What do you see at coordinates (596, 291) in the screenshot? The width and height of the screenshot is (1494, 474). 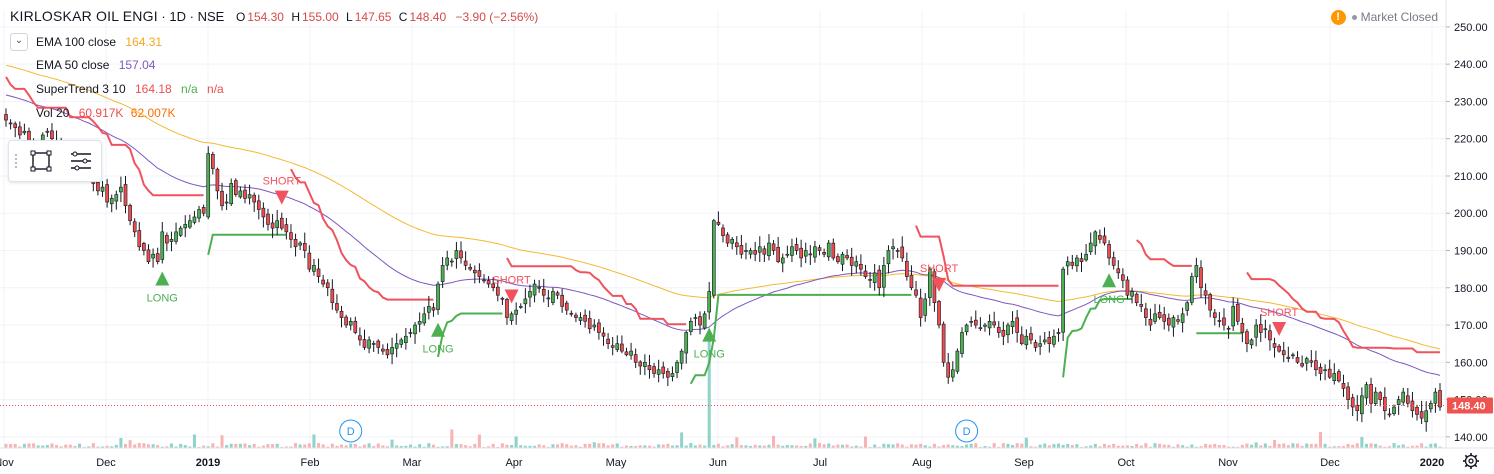 I see `supertrend-down-line` at bounding box center [596, 291].